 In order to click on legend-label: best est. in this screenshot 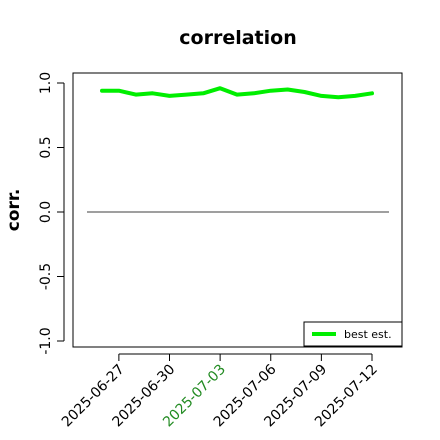, I will do `click(368, 334)`.